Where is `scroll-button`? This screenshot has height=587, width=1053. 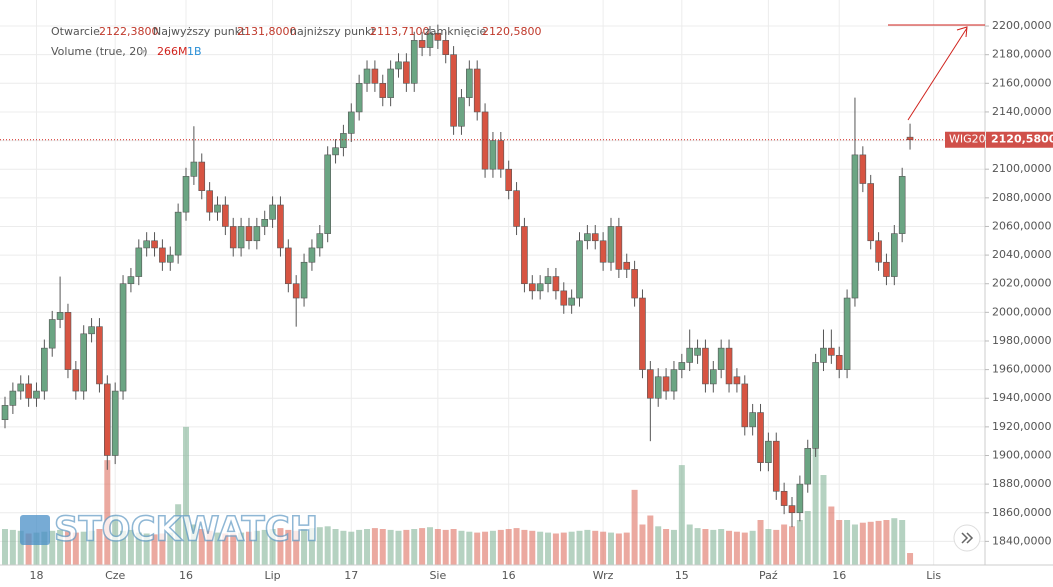 scroll-button is located at coordinates (967, 538).